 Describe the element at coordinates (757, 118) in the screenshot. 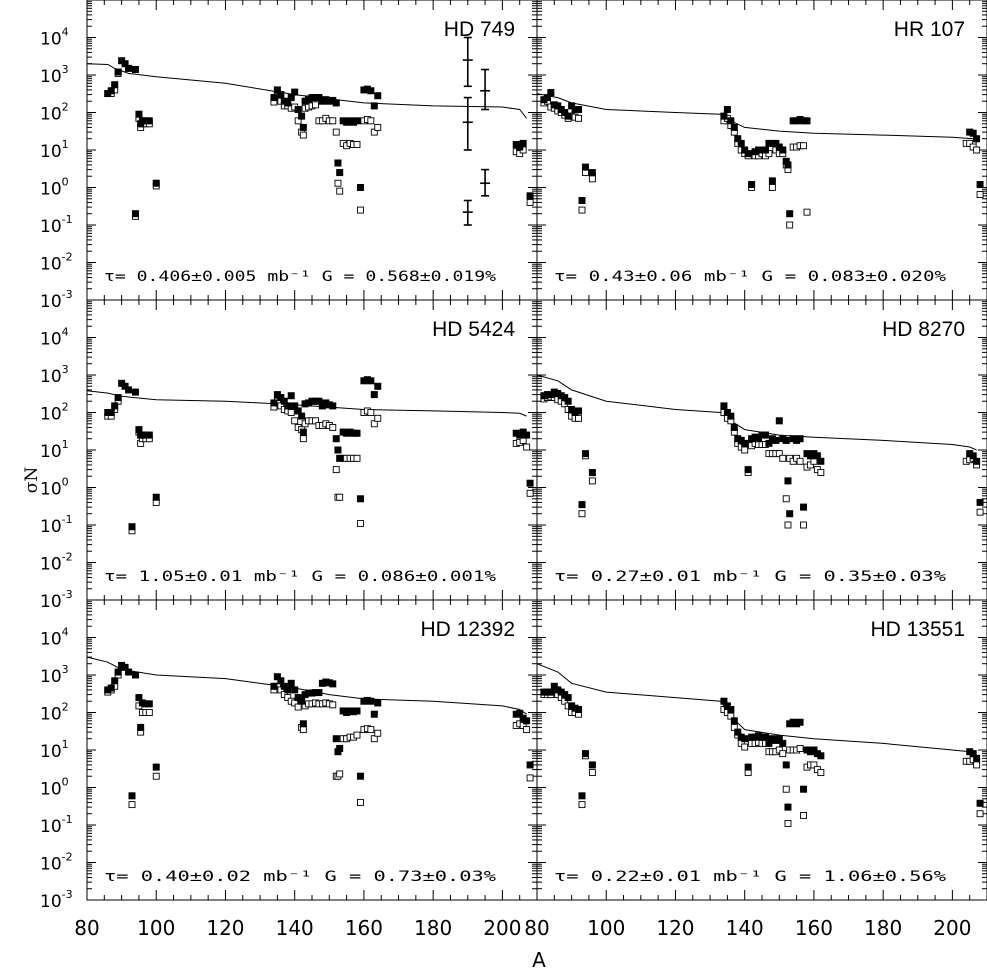

I see `fit-curve` at that location.